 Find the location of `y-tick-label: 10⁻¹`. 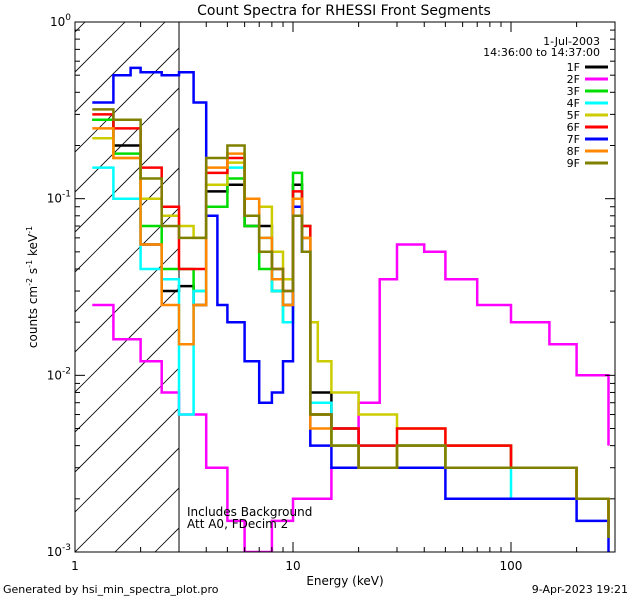

y-tick-label: 10⁻¹ is located at coordinates (59, 198).